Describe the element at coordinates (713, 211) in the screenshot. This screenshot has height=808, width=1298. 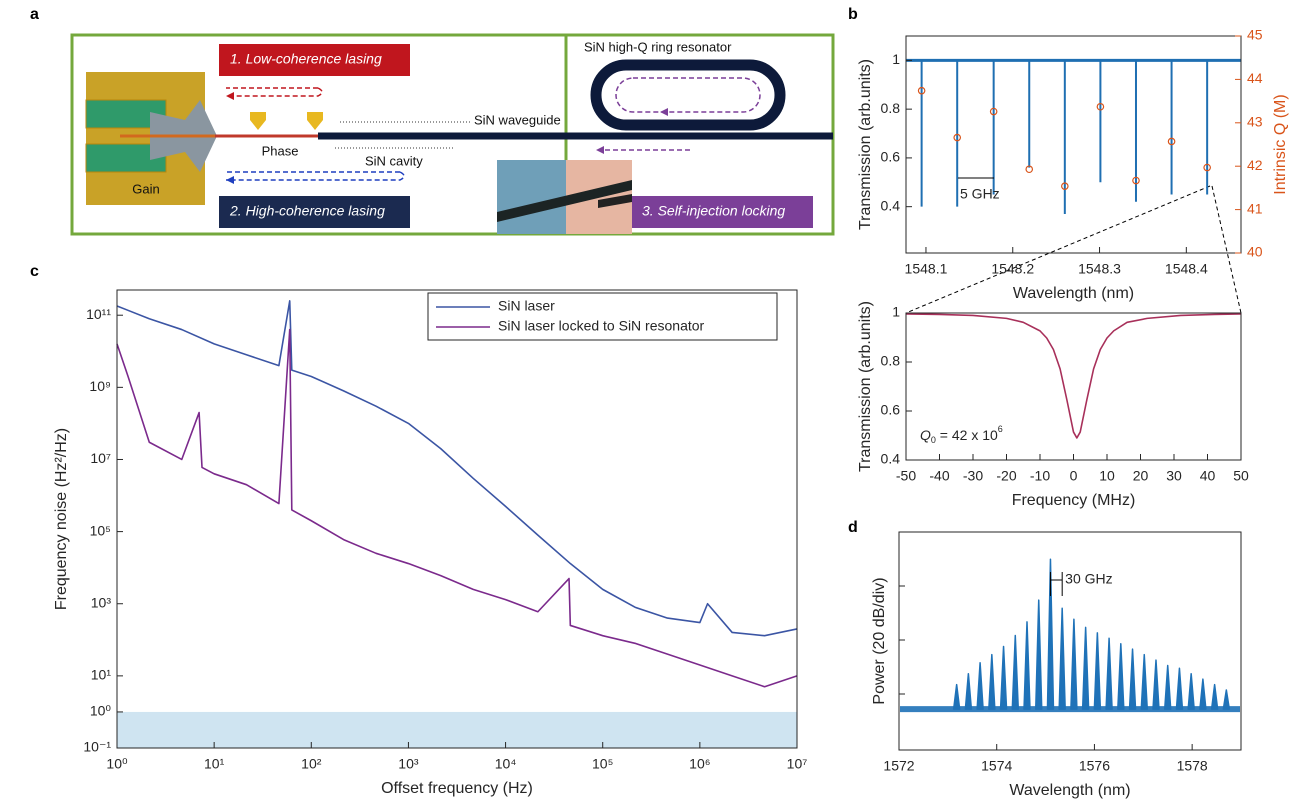
I see `step-label: 3. Self-injection locking` at that location.